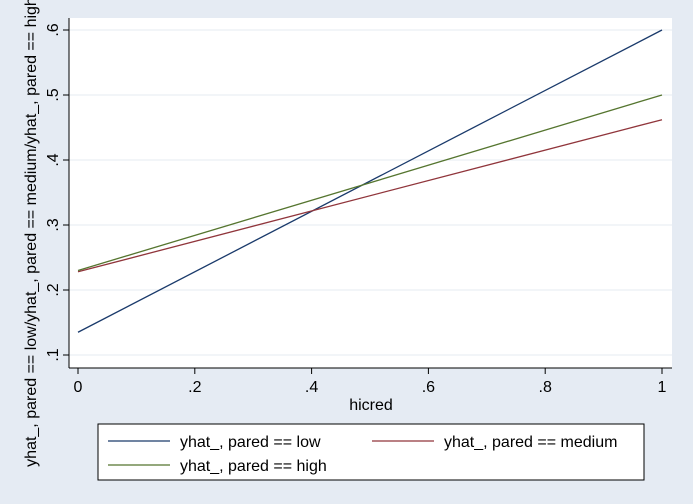 The height and width of the screenshot is (504, 693). I want to click on x-tick-label: .6, so click(428, 387).